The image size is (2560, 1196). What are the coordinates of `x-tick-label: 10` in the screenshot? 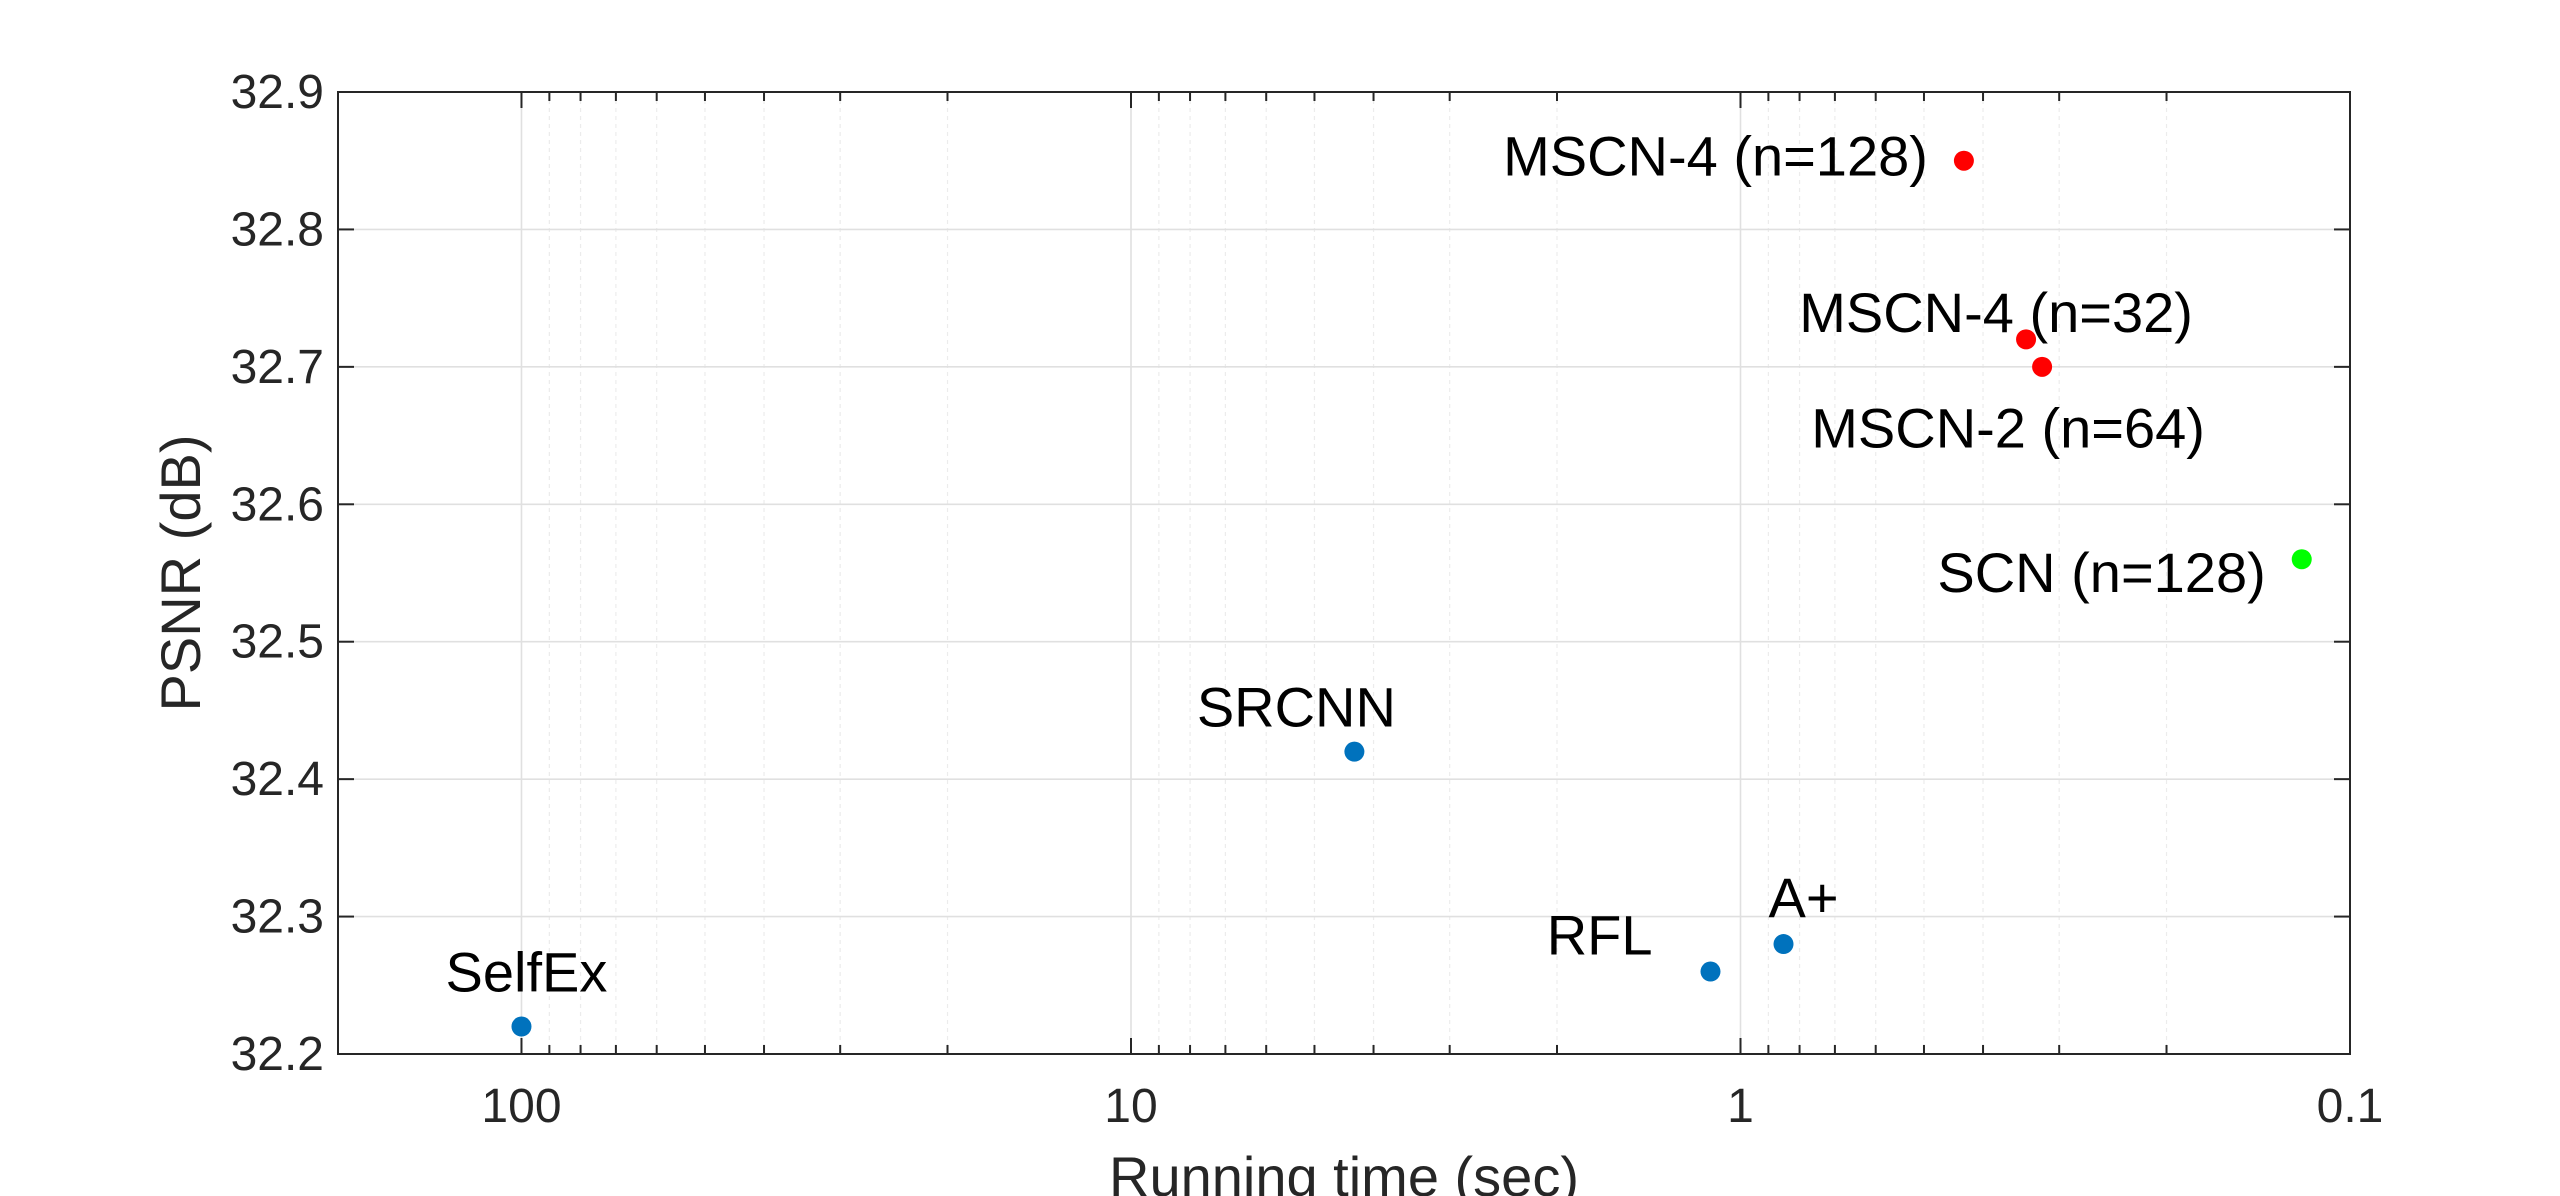 It's located at (1130, 1106).